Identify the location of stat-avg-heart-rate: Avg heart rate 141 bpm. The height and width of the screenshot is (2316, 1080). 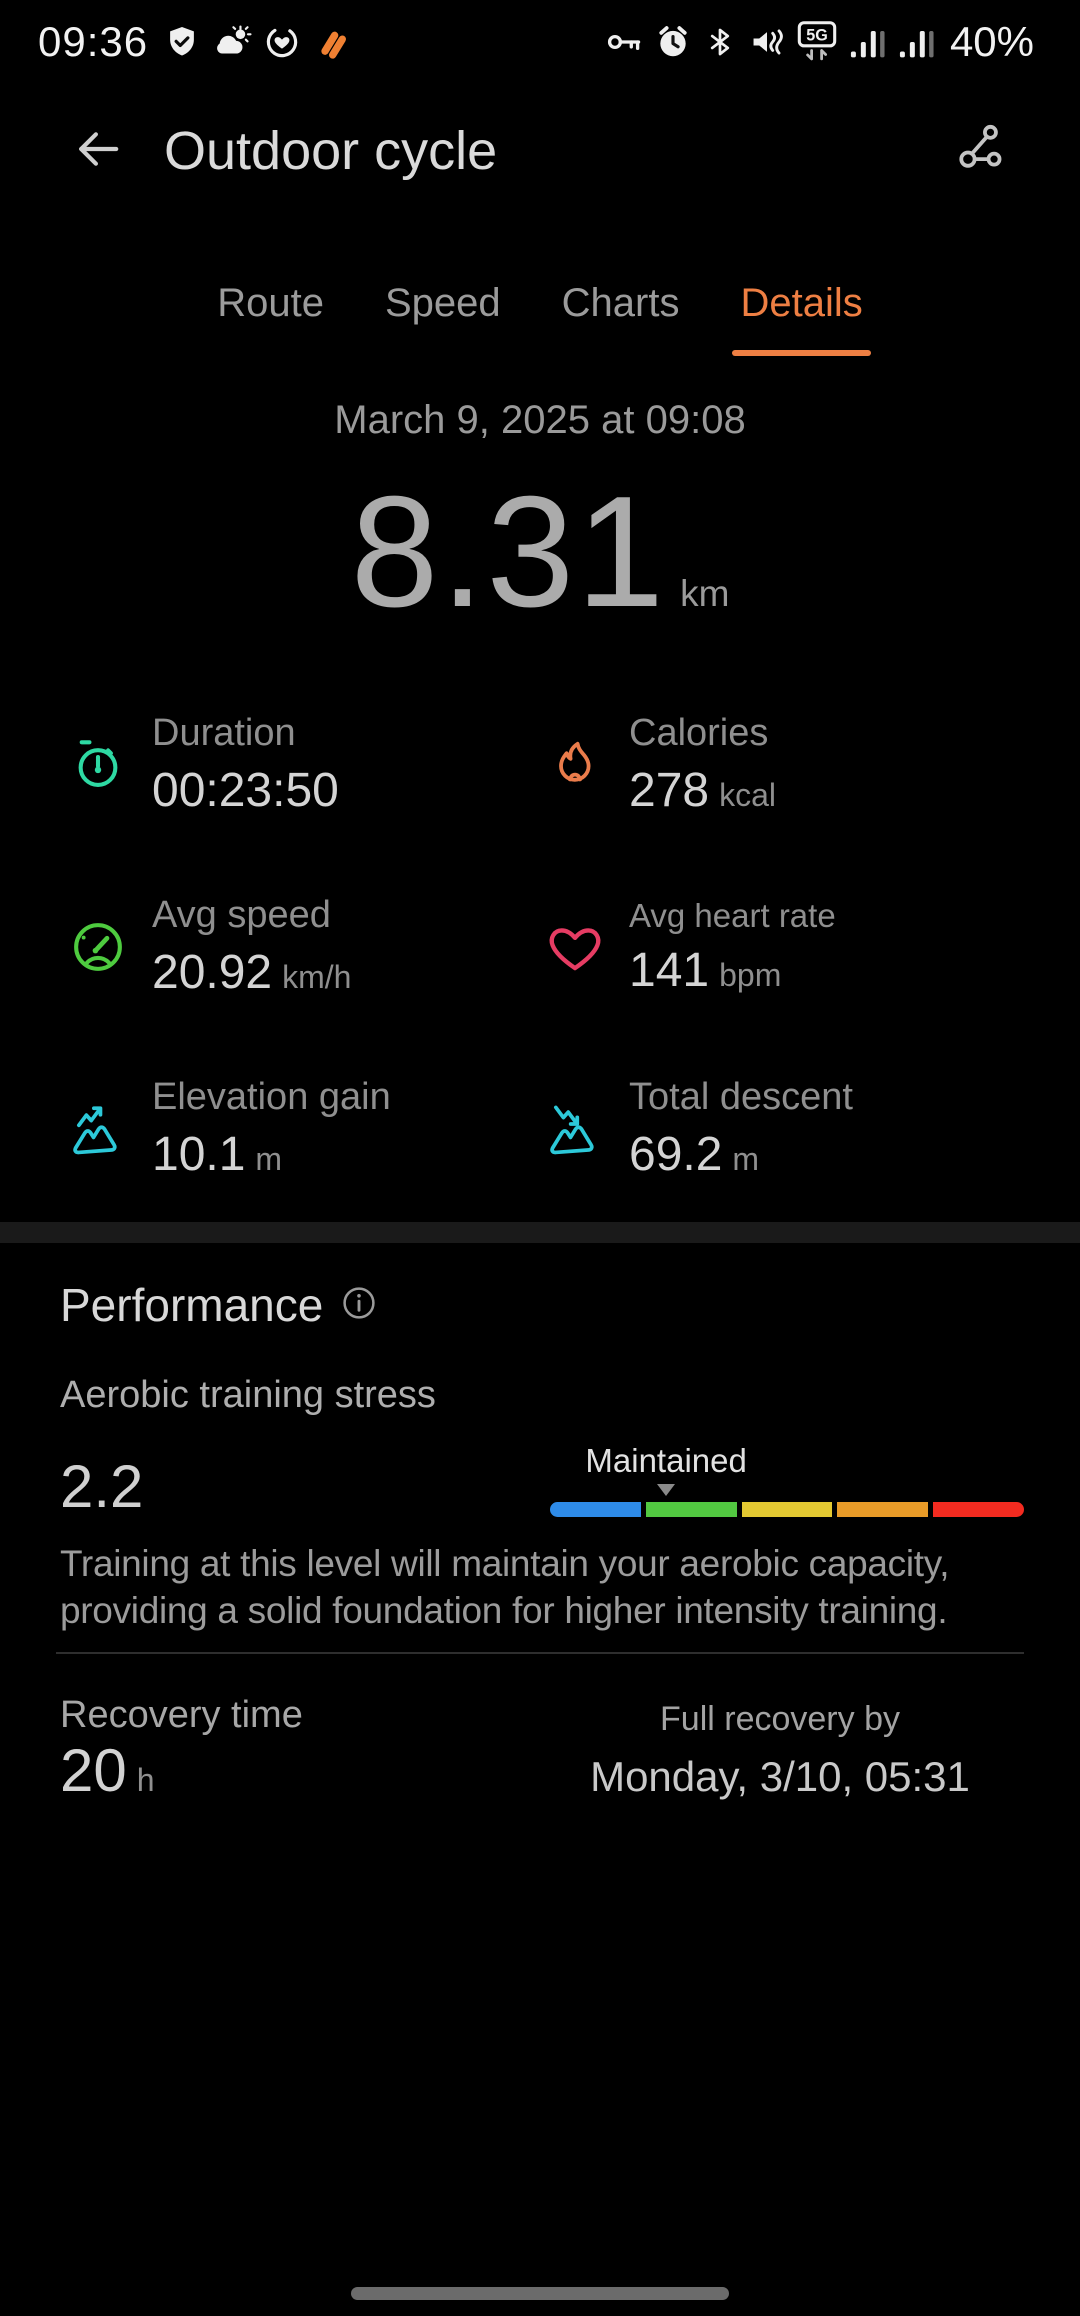
(794, 947).